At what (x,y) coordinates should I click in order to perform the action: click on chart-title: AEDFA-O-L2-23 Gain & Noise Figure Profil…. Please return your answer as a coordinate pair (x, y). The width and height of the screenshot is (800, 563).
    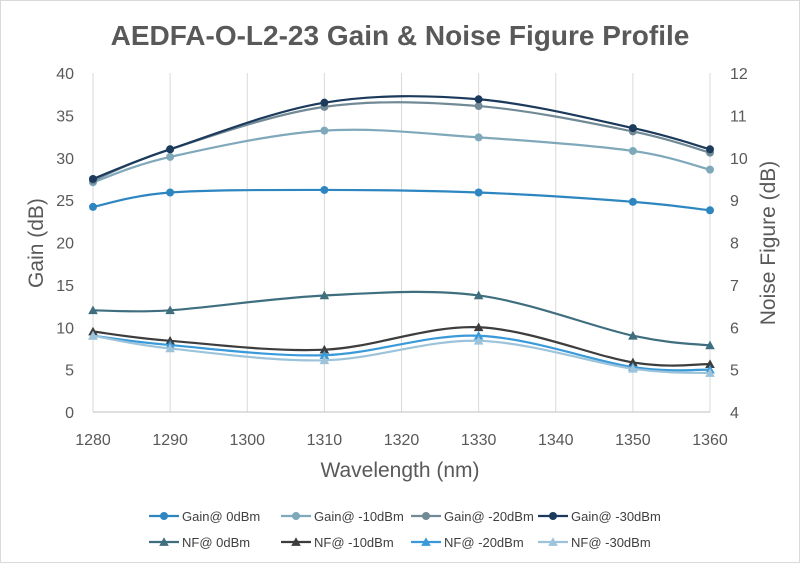
    Looking at the image, I should click on (400, 35).